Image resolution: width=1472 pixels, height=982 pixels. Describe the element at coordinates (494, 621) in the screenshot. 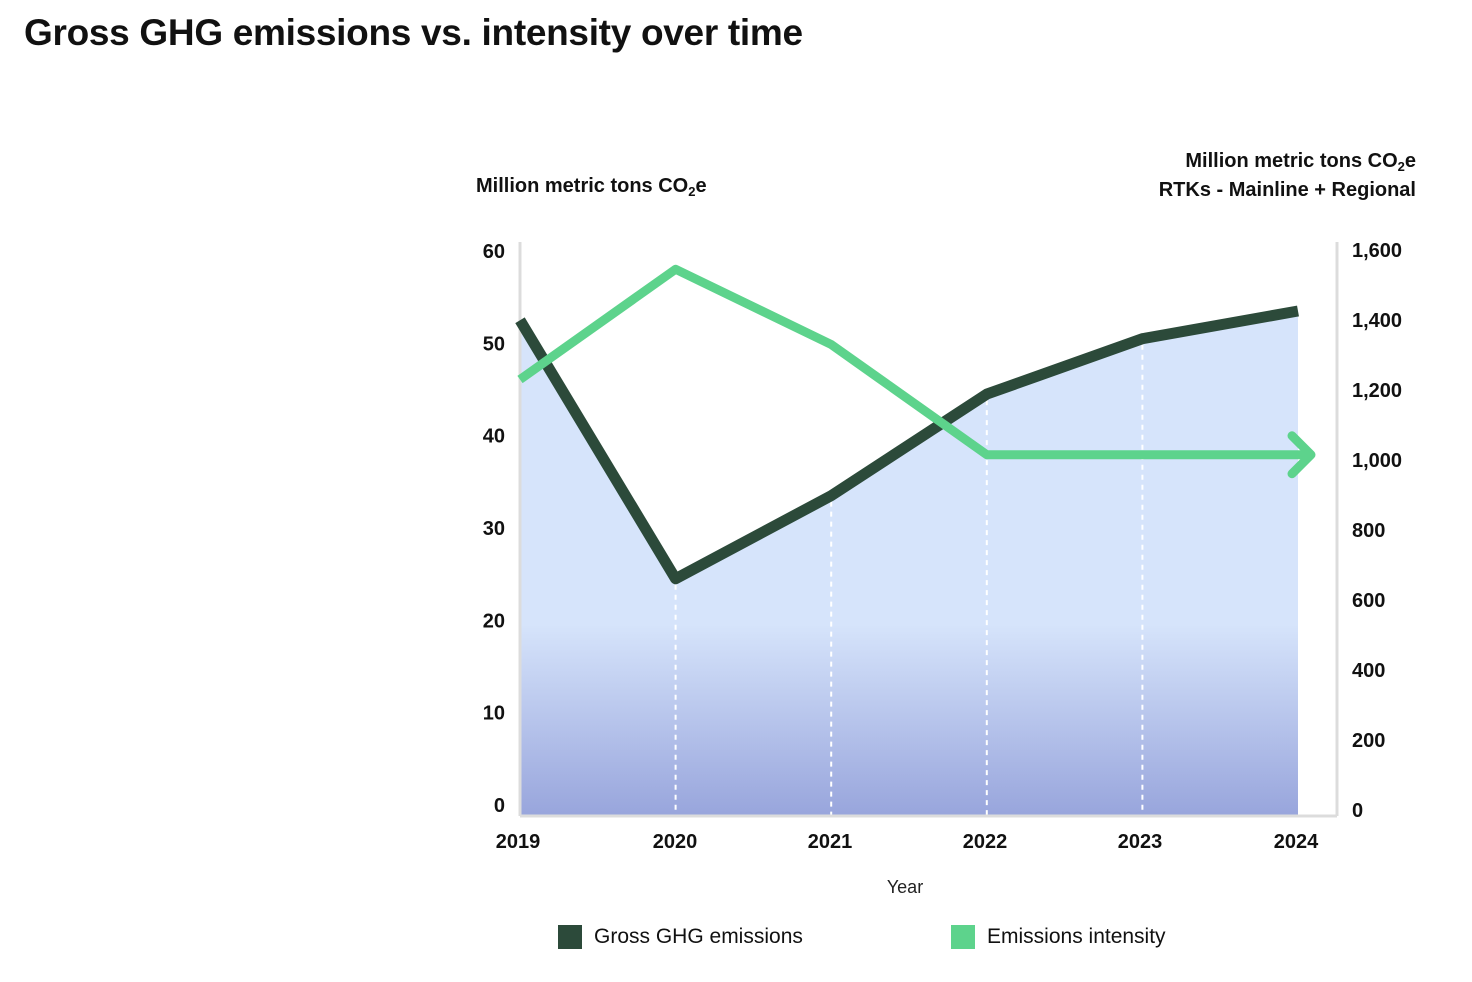

I see `y-left-tick-label: 20` at that location.